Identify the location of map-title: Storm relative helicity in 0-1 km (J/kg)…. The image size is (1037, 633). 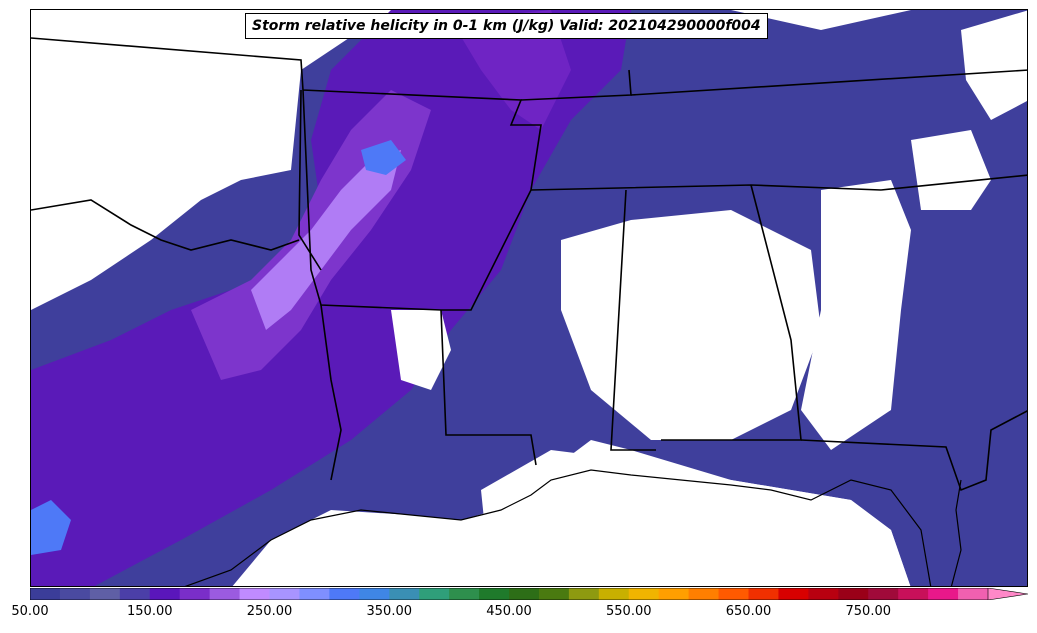
(506, 26).